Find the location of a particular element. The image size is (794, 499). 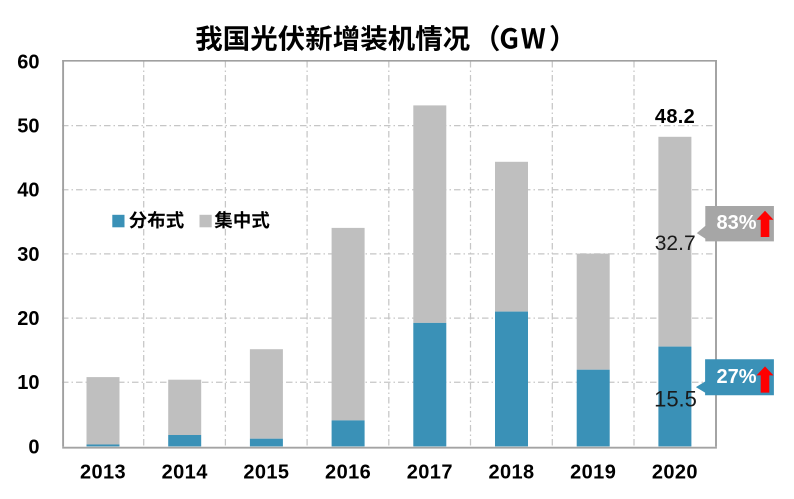

svg-text: 2013 is located at coordinates (103, 473).